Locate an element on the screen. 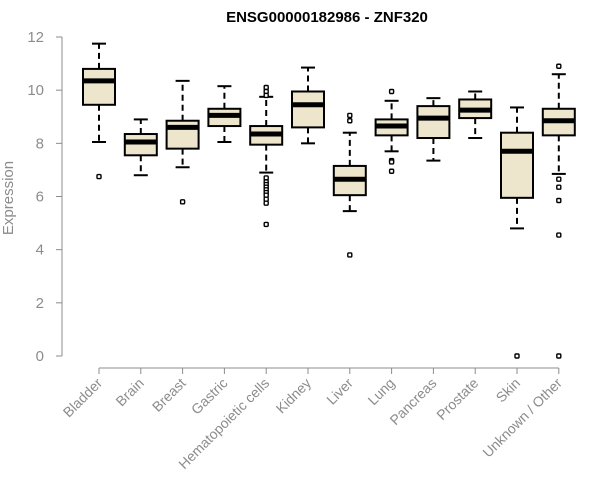 The height and width of the screenshot is (500, 600). x-tick-label-breast: Breast is located at coordinates (169, 395).